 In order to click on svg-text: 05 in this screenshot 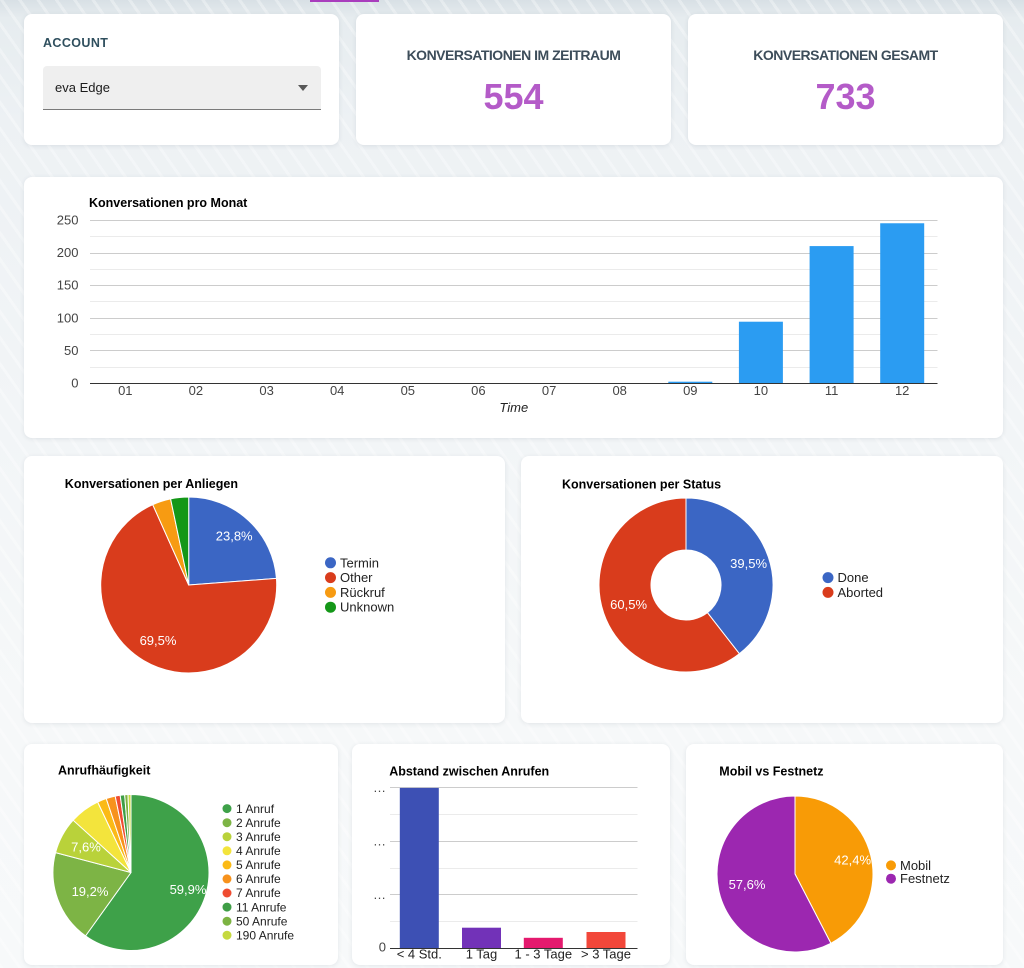, I will do `click(408, 390)`.